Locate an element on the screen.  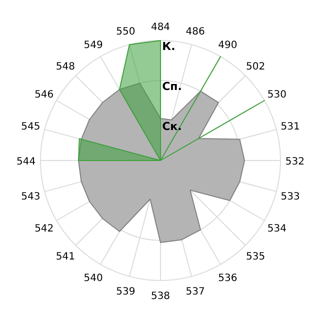
spoke-label: 490 is located at coordinates (228, 46).